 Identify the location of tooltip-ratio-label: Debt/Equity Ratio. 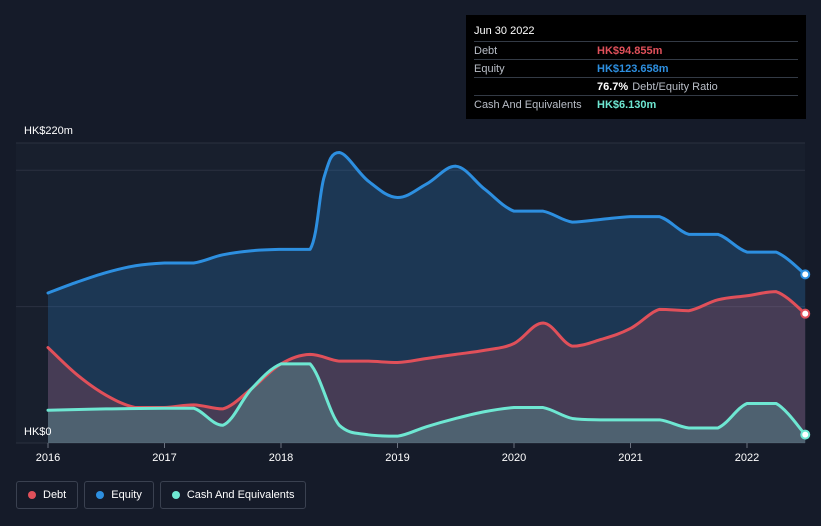
(675, 86).